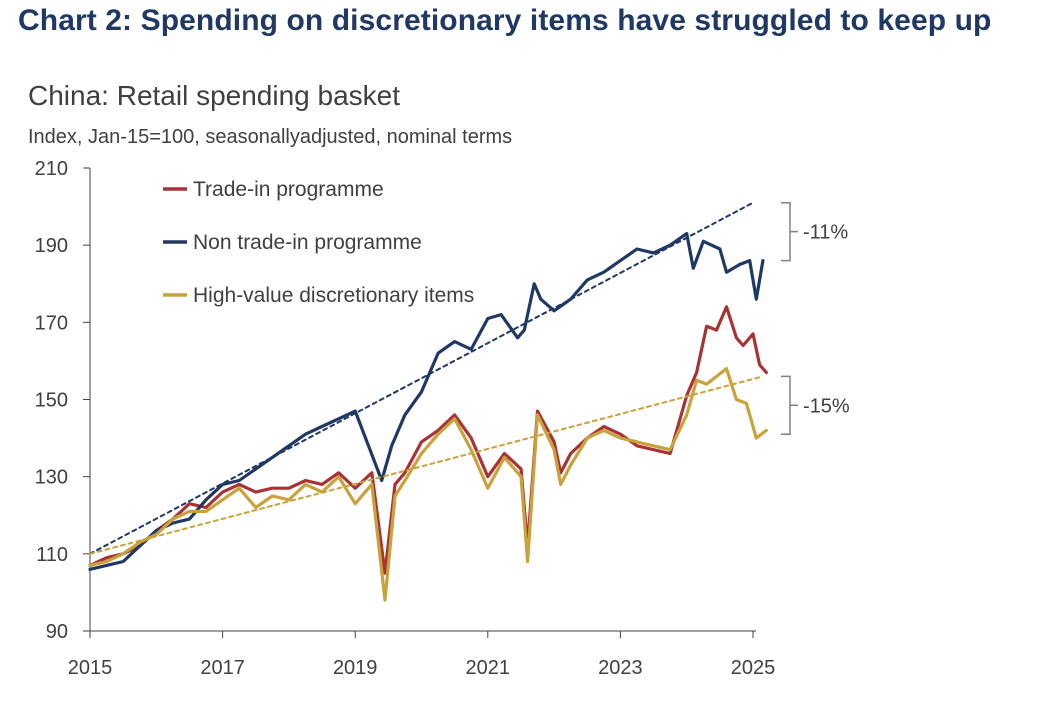 The width and height of the screenshot is (1063, 708). Describe the element at coordinates (51, 169) in the screenshot. I see `y-tick-label: 210` at that location.